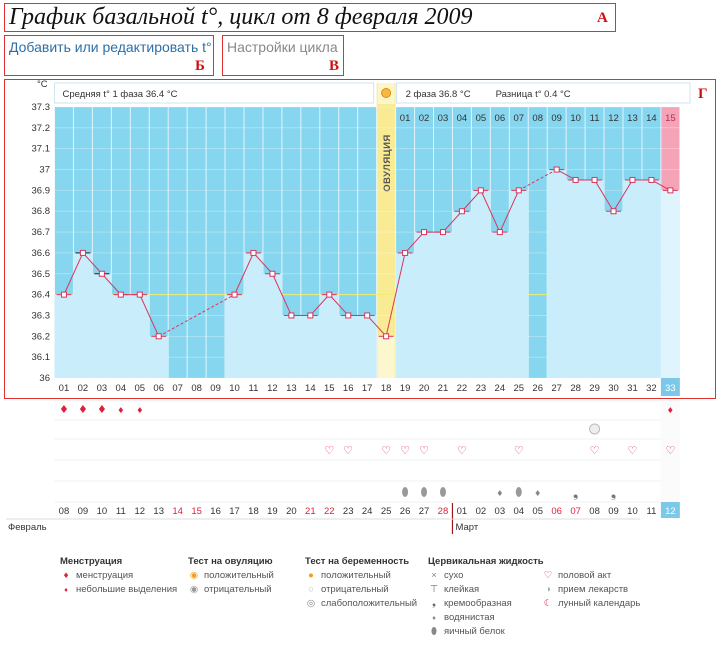 The image size is (722, 665). I want to click on date-label: 18, so click(253, 511).